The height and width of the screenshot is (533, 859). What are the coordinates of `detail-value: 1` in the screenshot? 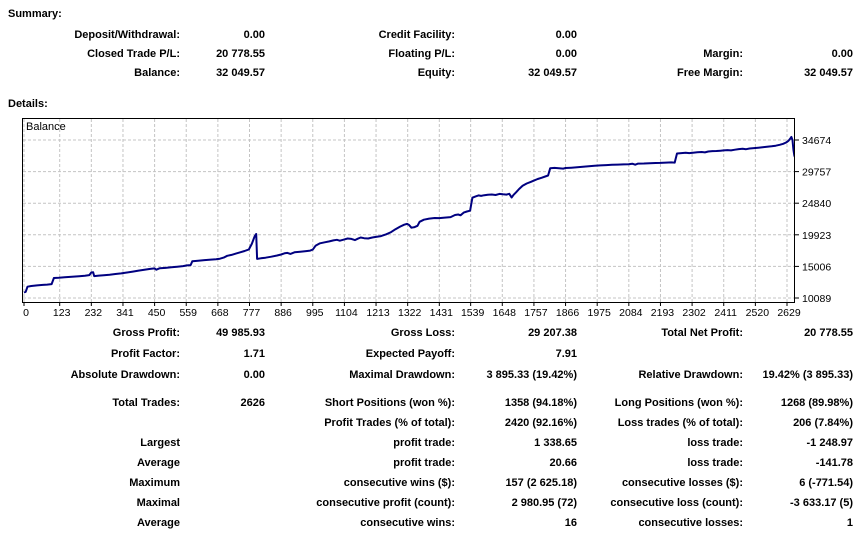 It's located at (849, 523).